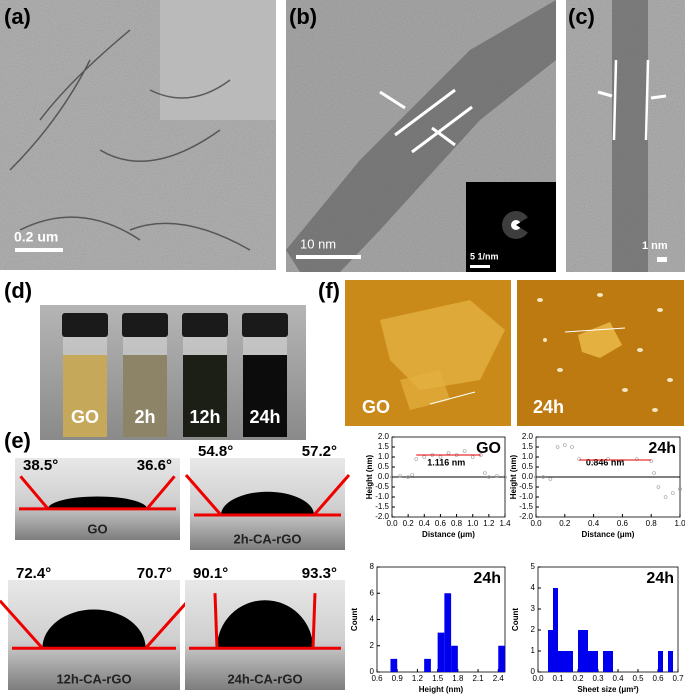 The image size is (685, 699). What do you see at coordinates (528, 456) in the screenshot?
I see `y-tick-label: 1.0` at bounding box center [528, 456].